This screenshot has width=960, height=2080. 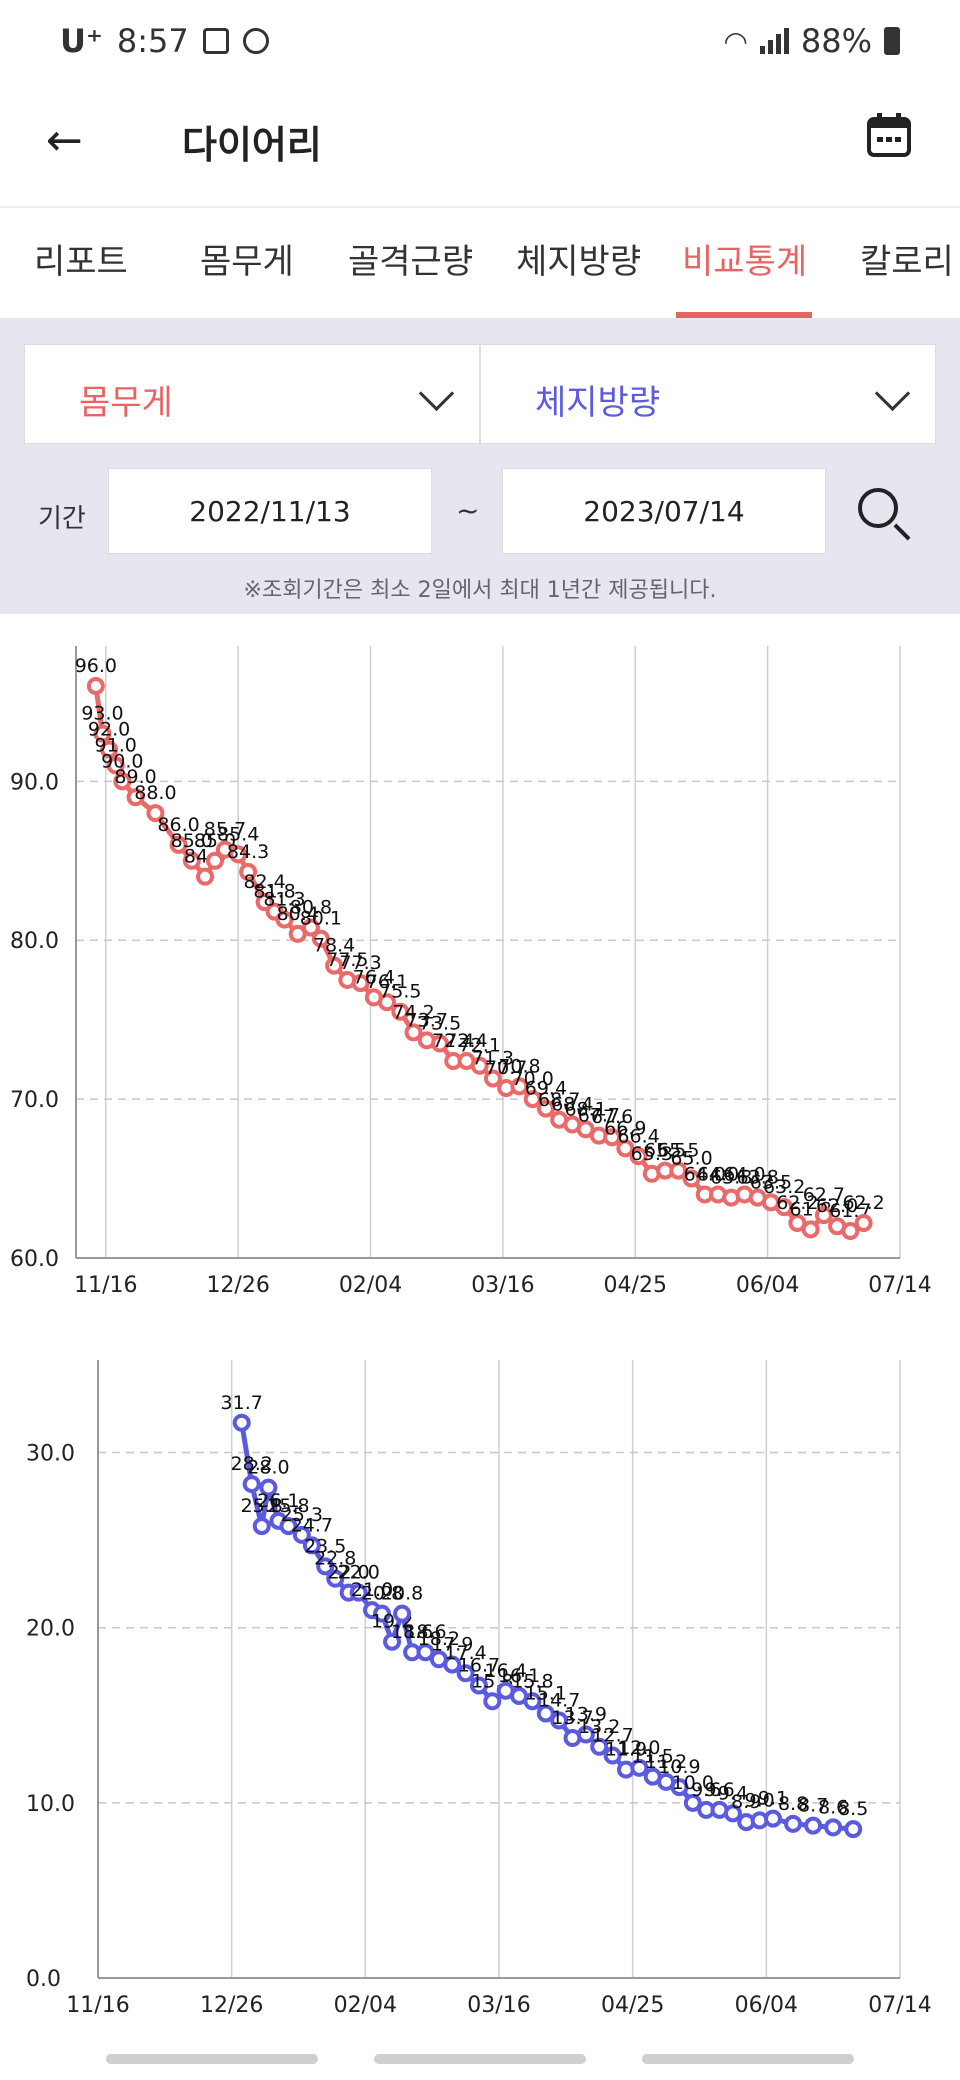 I want to click on data-label: 10.0, so click(x=693, y=1783).